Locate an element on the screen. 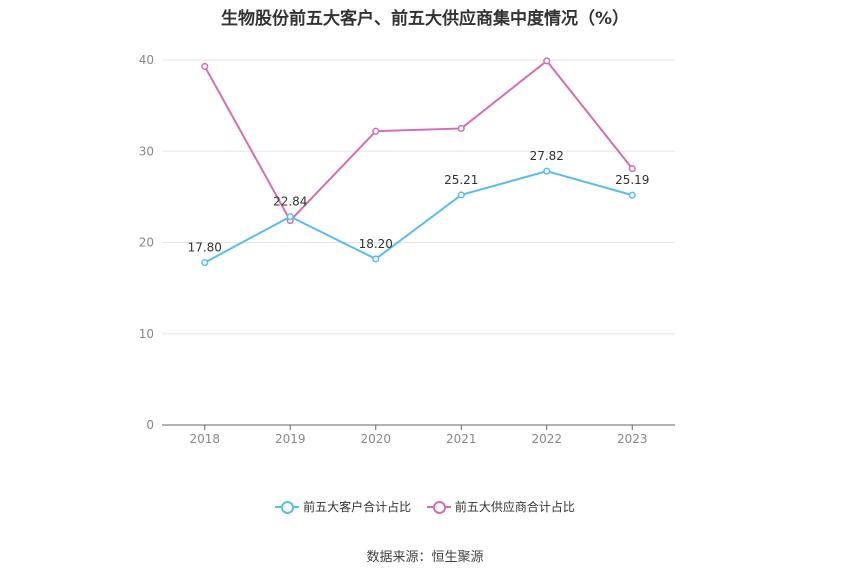 This screenshot has width=850, height=575. y-tick-label: 30 is located at coordinates (146, 151).